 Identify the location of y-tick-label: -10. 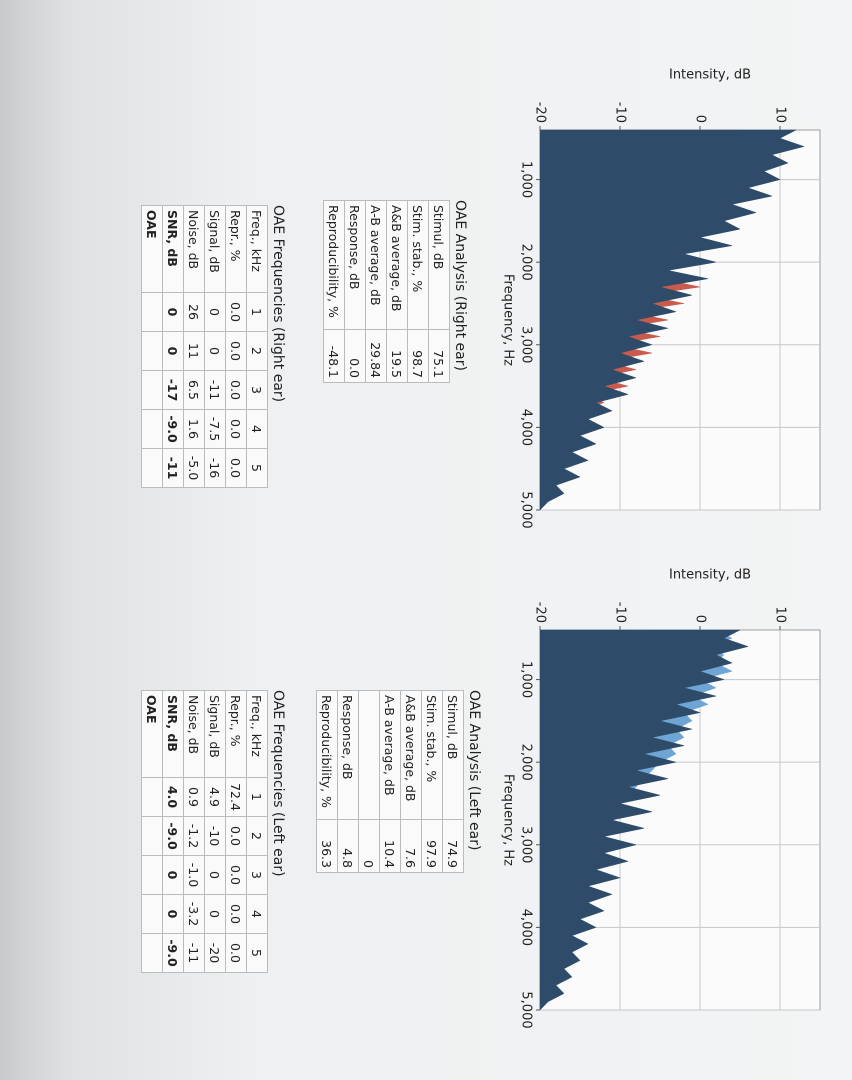
(620, 612).